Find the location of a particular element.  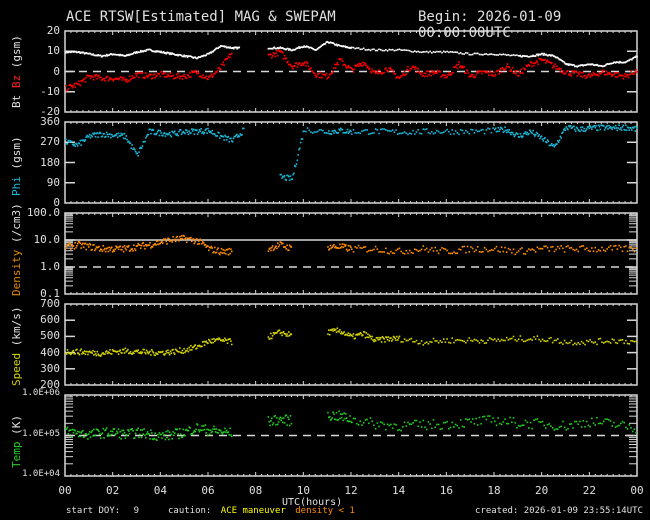

x-tick-label: 08 is located at coordinates (256, 490).